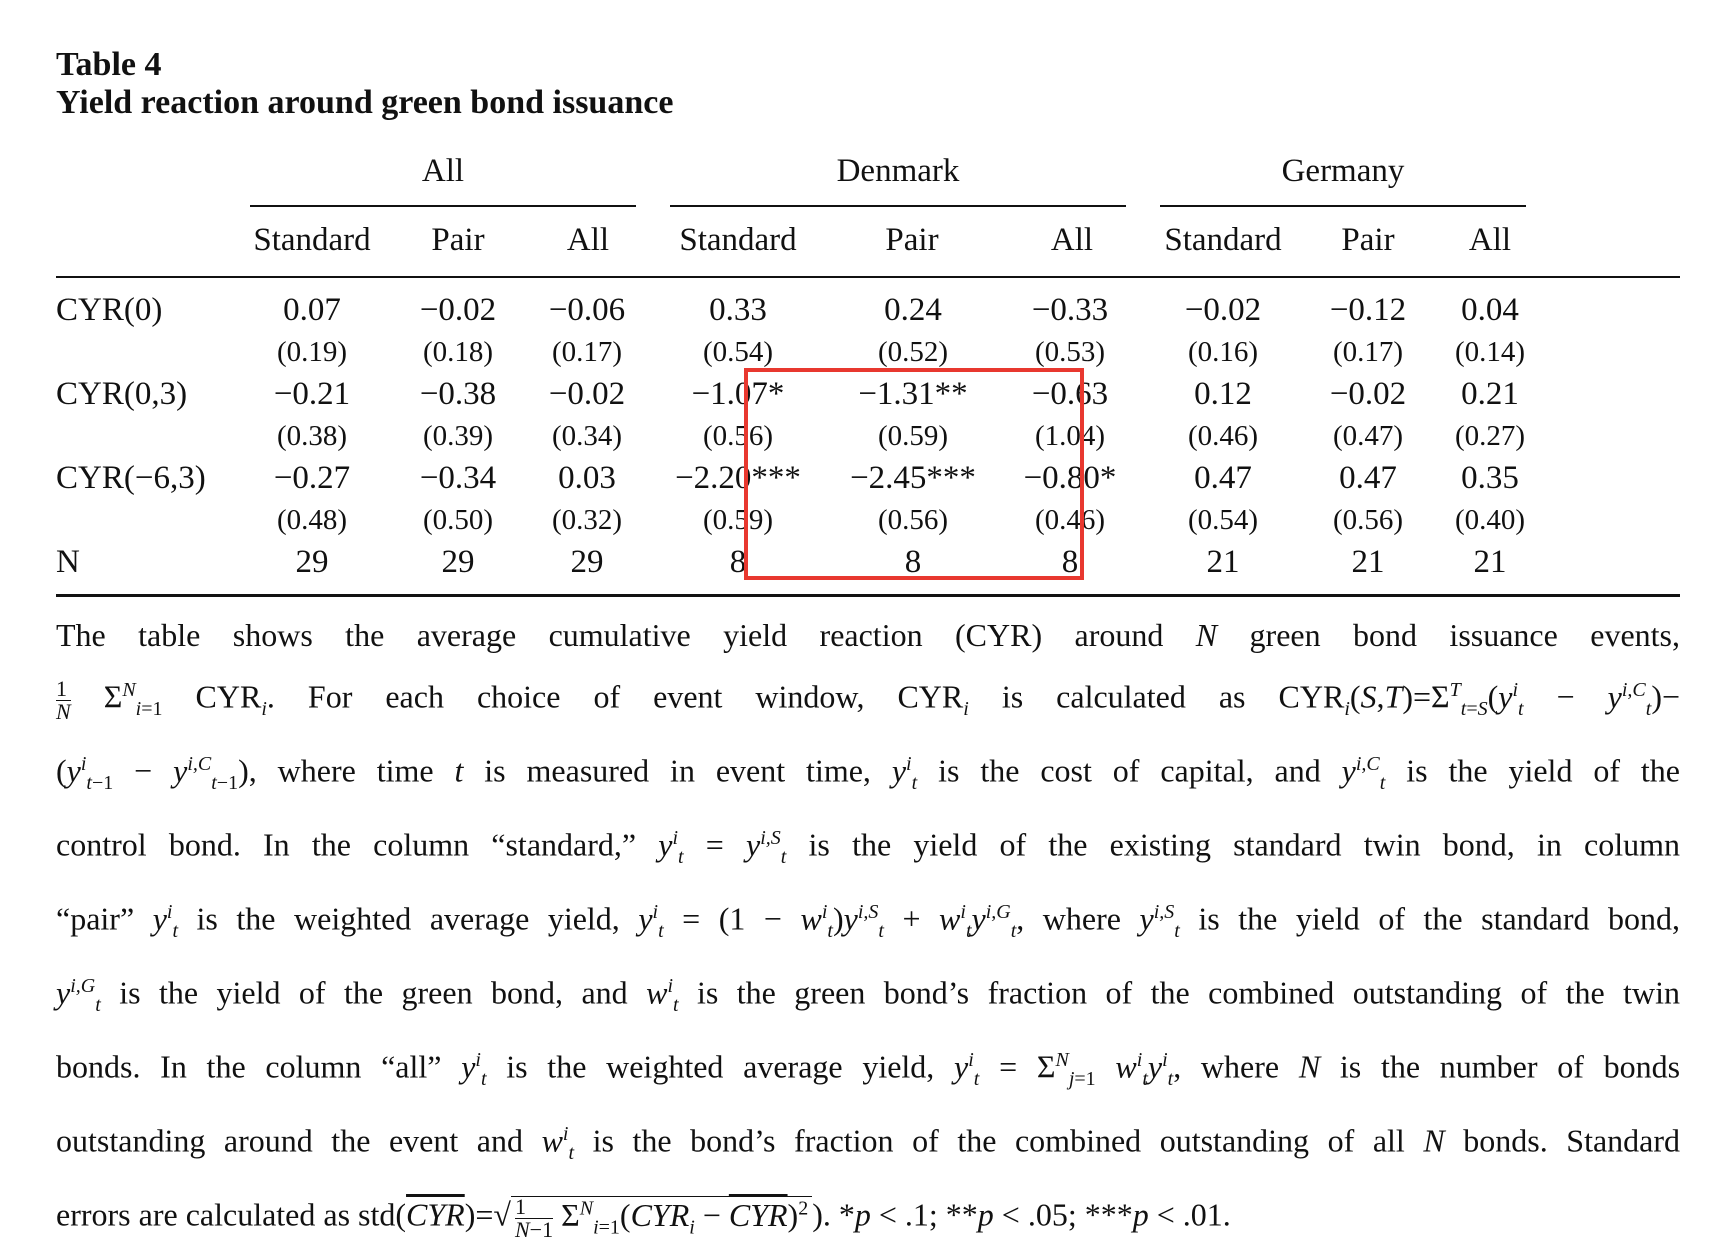 The image size is (1716, 1255). What do you see at coordinates (109, 310) in the screenshot?
I see `row-label-cyr-0: CYR(0)` at bounding box center [109, 310].